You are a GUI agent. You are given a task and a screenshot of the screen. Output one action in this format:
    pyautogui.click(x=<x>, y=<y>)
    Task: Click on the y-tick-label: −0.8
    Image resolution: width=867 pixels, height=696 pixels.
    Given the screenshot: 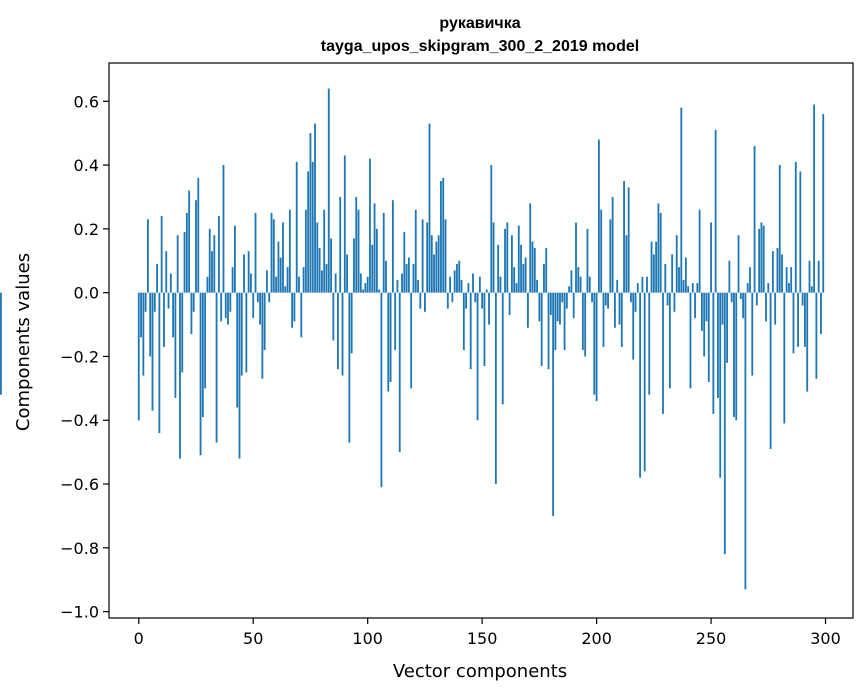 What is the action you would take?
    pyautogui.click(x=79, y=548)
    